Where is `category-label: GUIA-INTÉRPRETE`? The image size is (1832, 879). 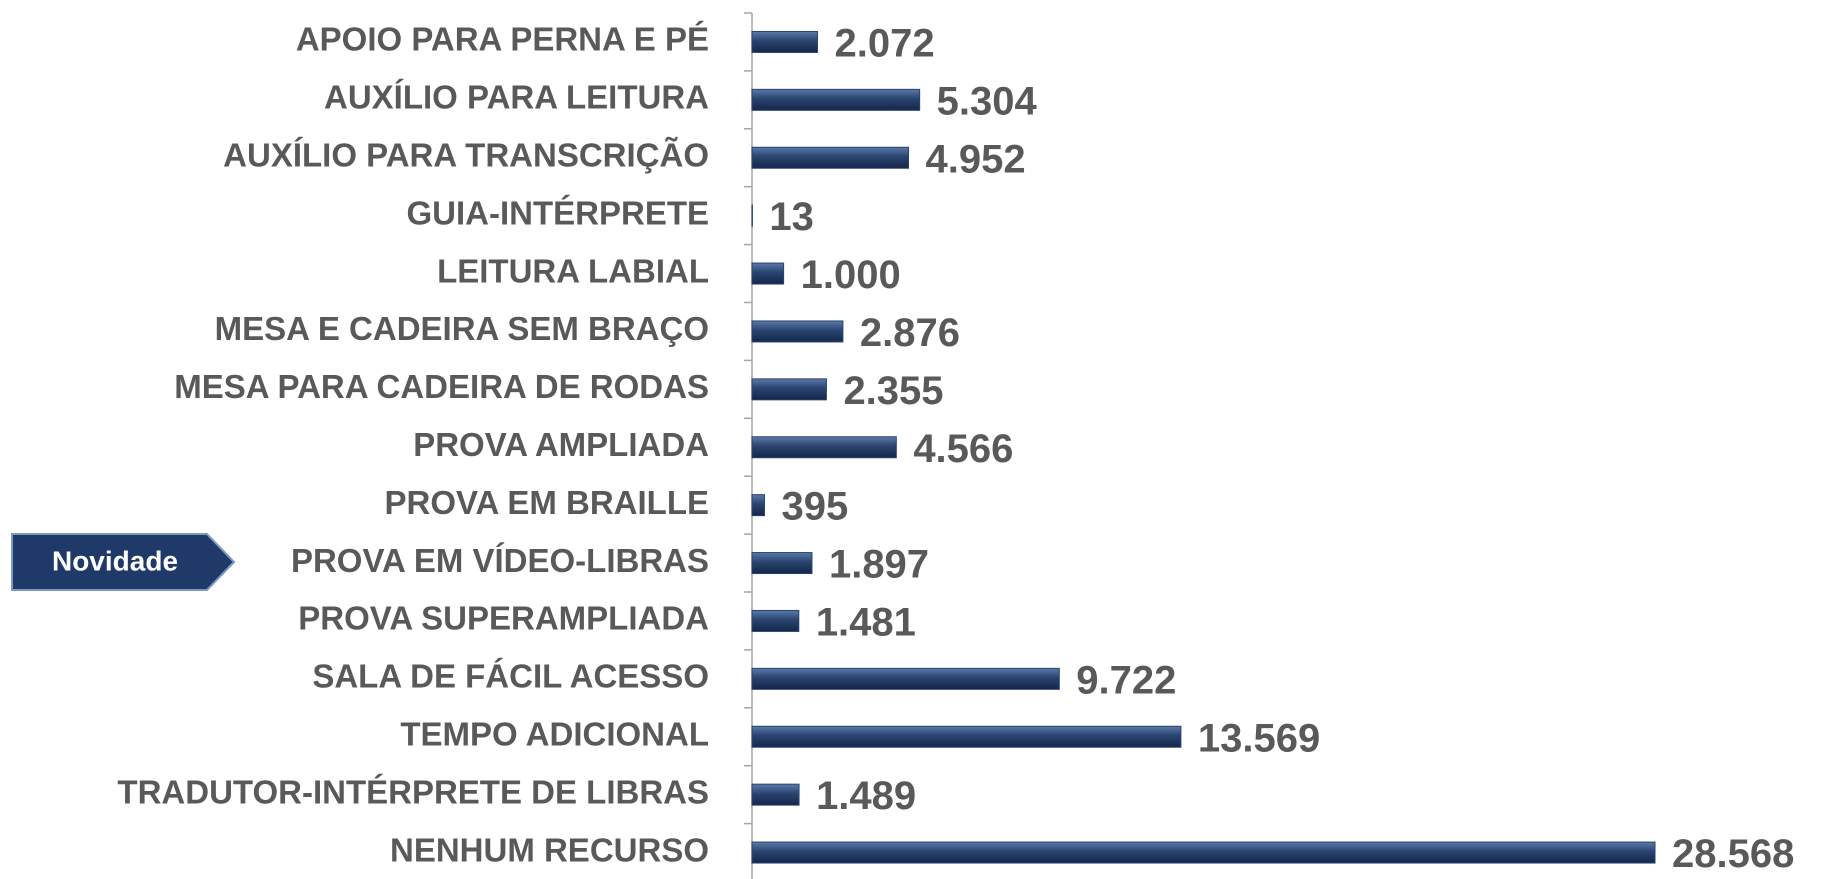 category-label: GUIA-INTÉRPRETE is located at coordinates (557, 212).